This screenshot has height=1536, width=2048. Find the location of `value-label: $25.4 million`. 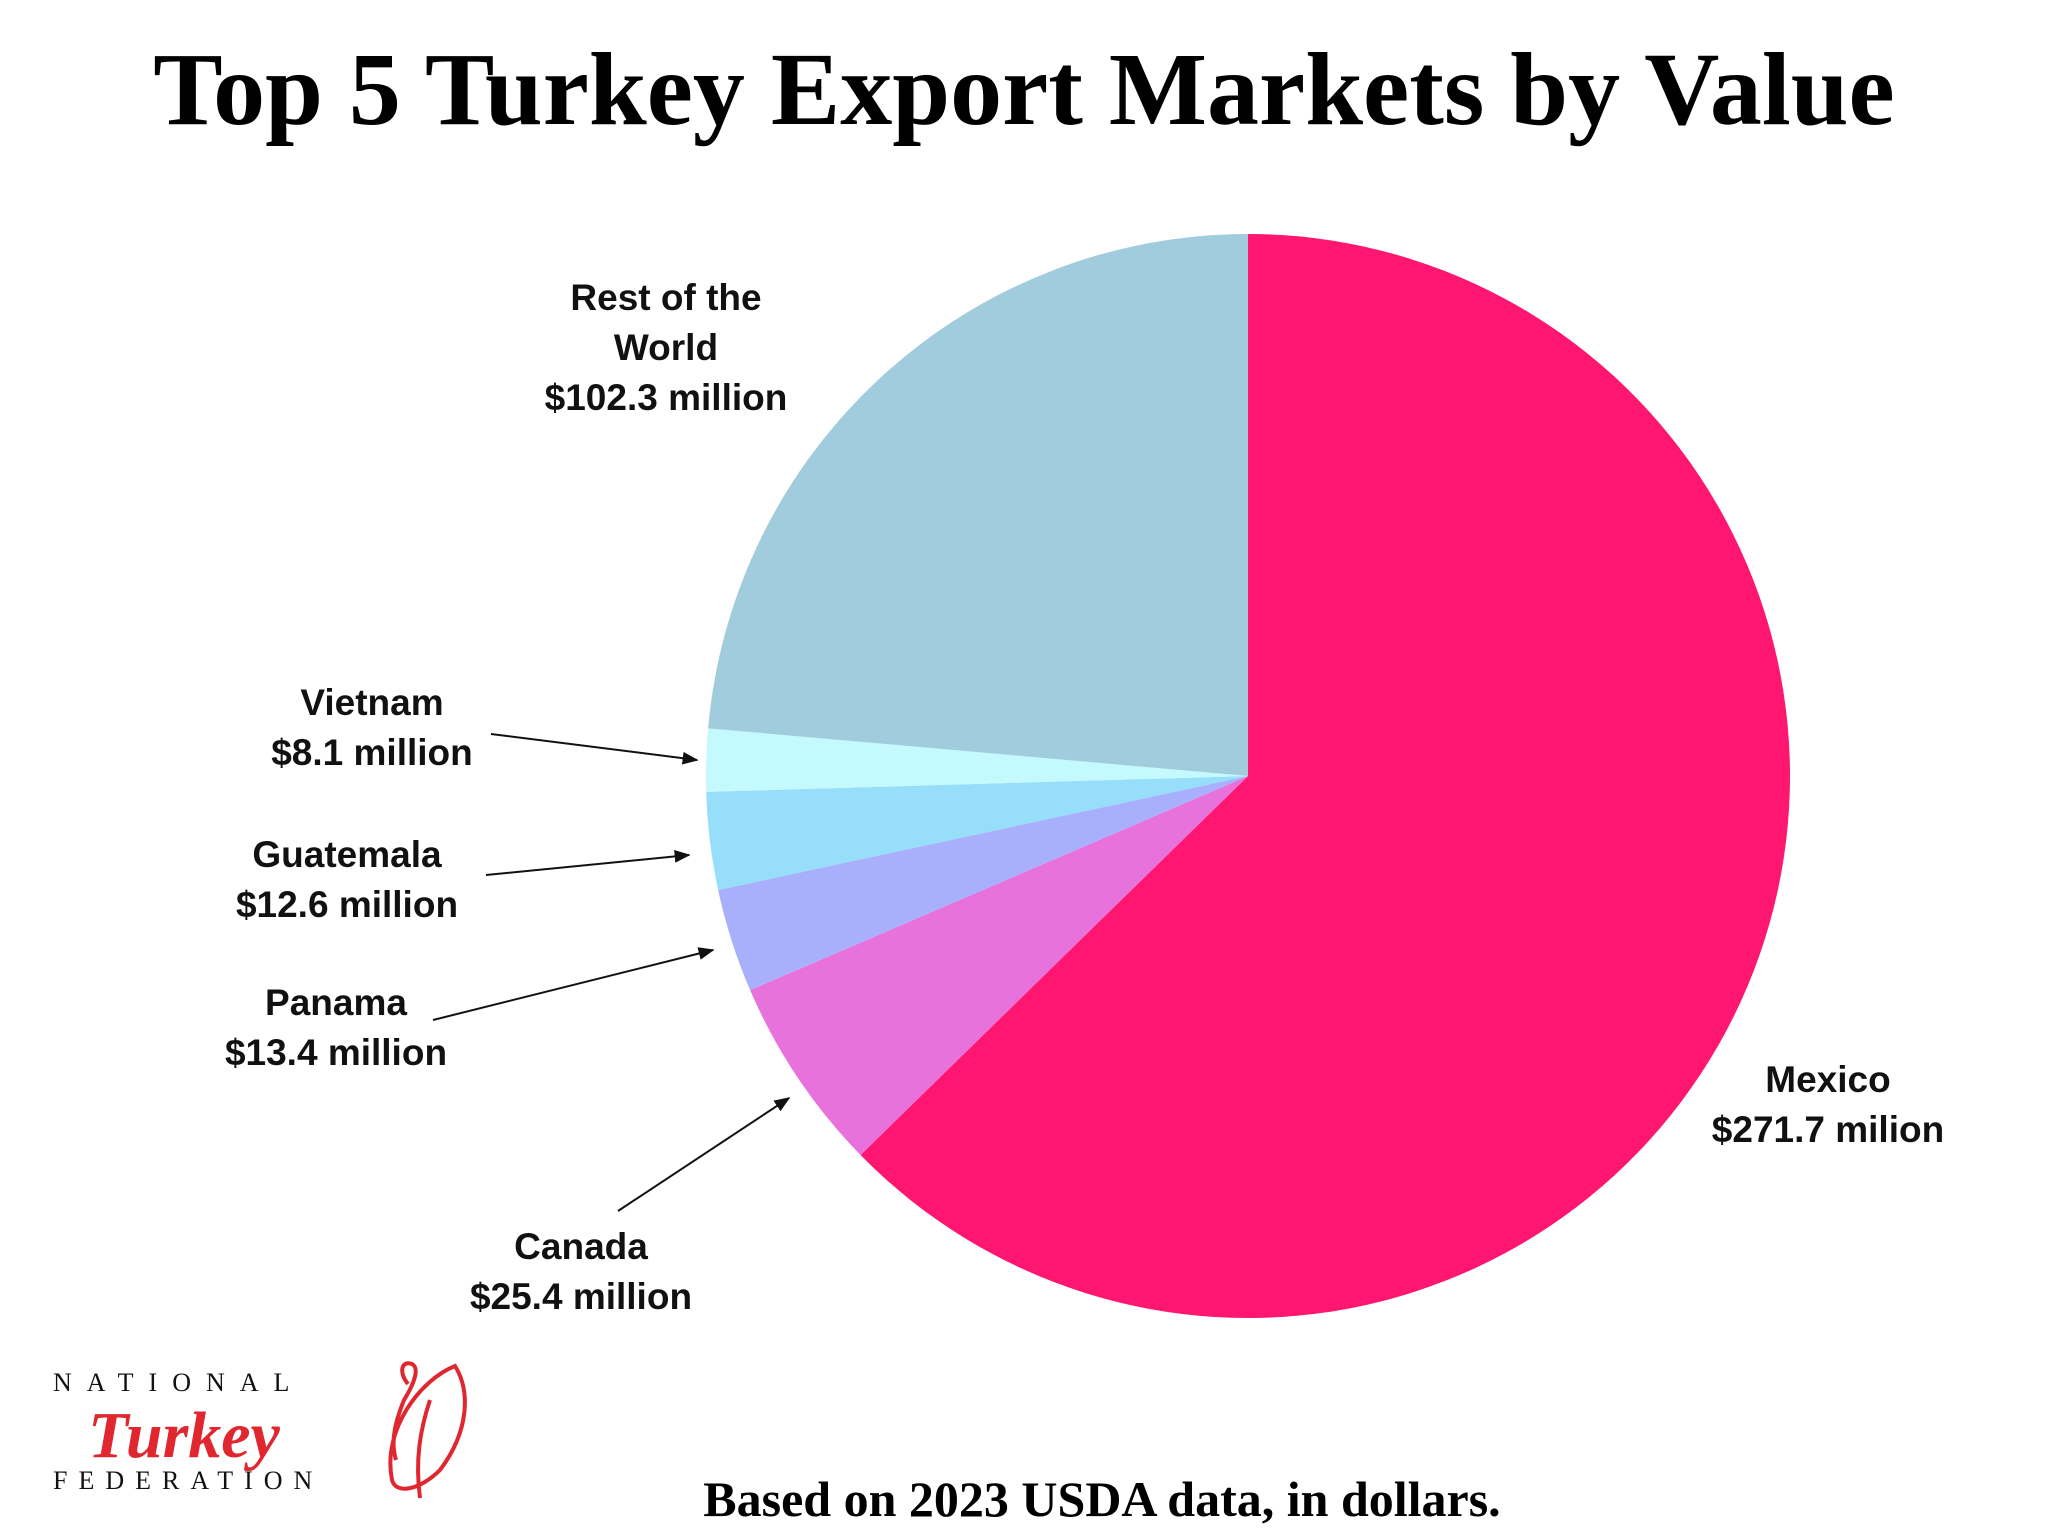

value-label: $25.4 million is located at coordinates (581, 1296).